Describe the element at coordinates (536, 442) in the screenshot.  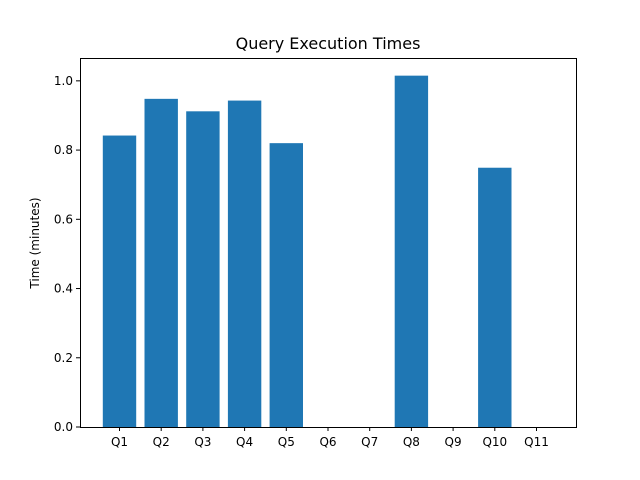
I see `x-tick-label: Q11` at that location.